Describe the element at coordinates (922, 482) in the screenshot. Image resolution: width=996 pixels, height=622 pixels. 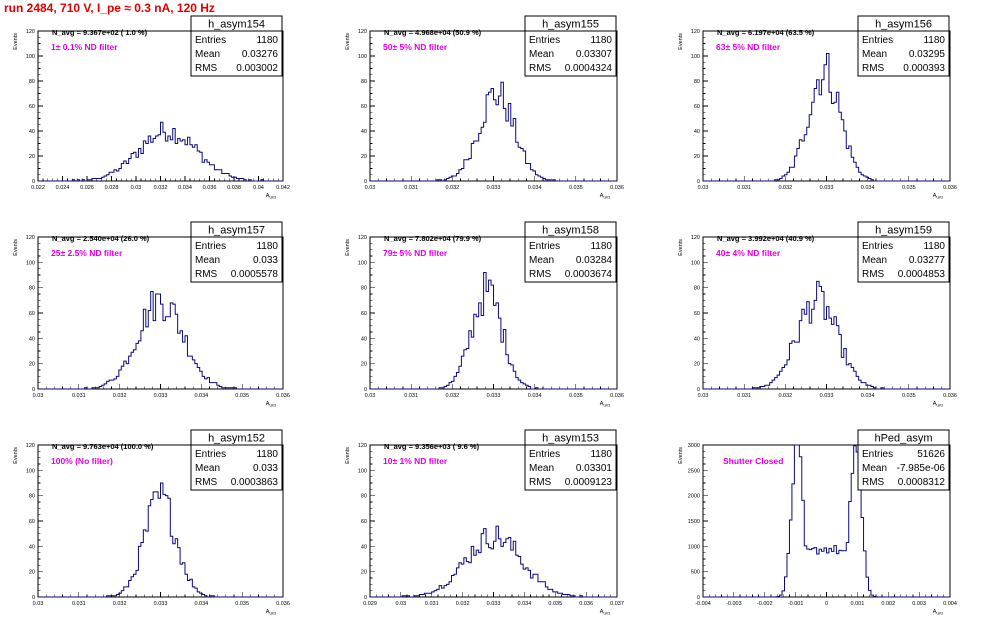
I see `stat-rms-value: 0.0008312` at that location.